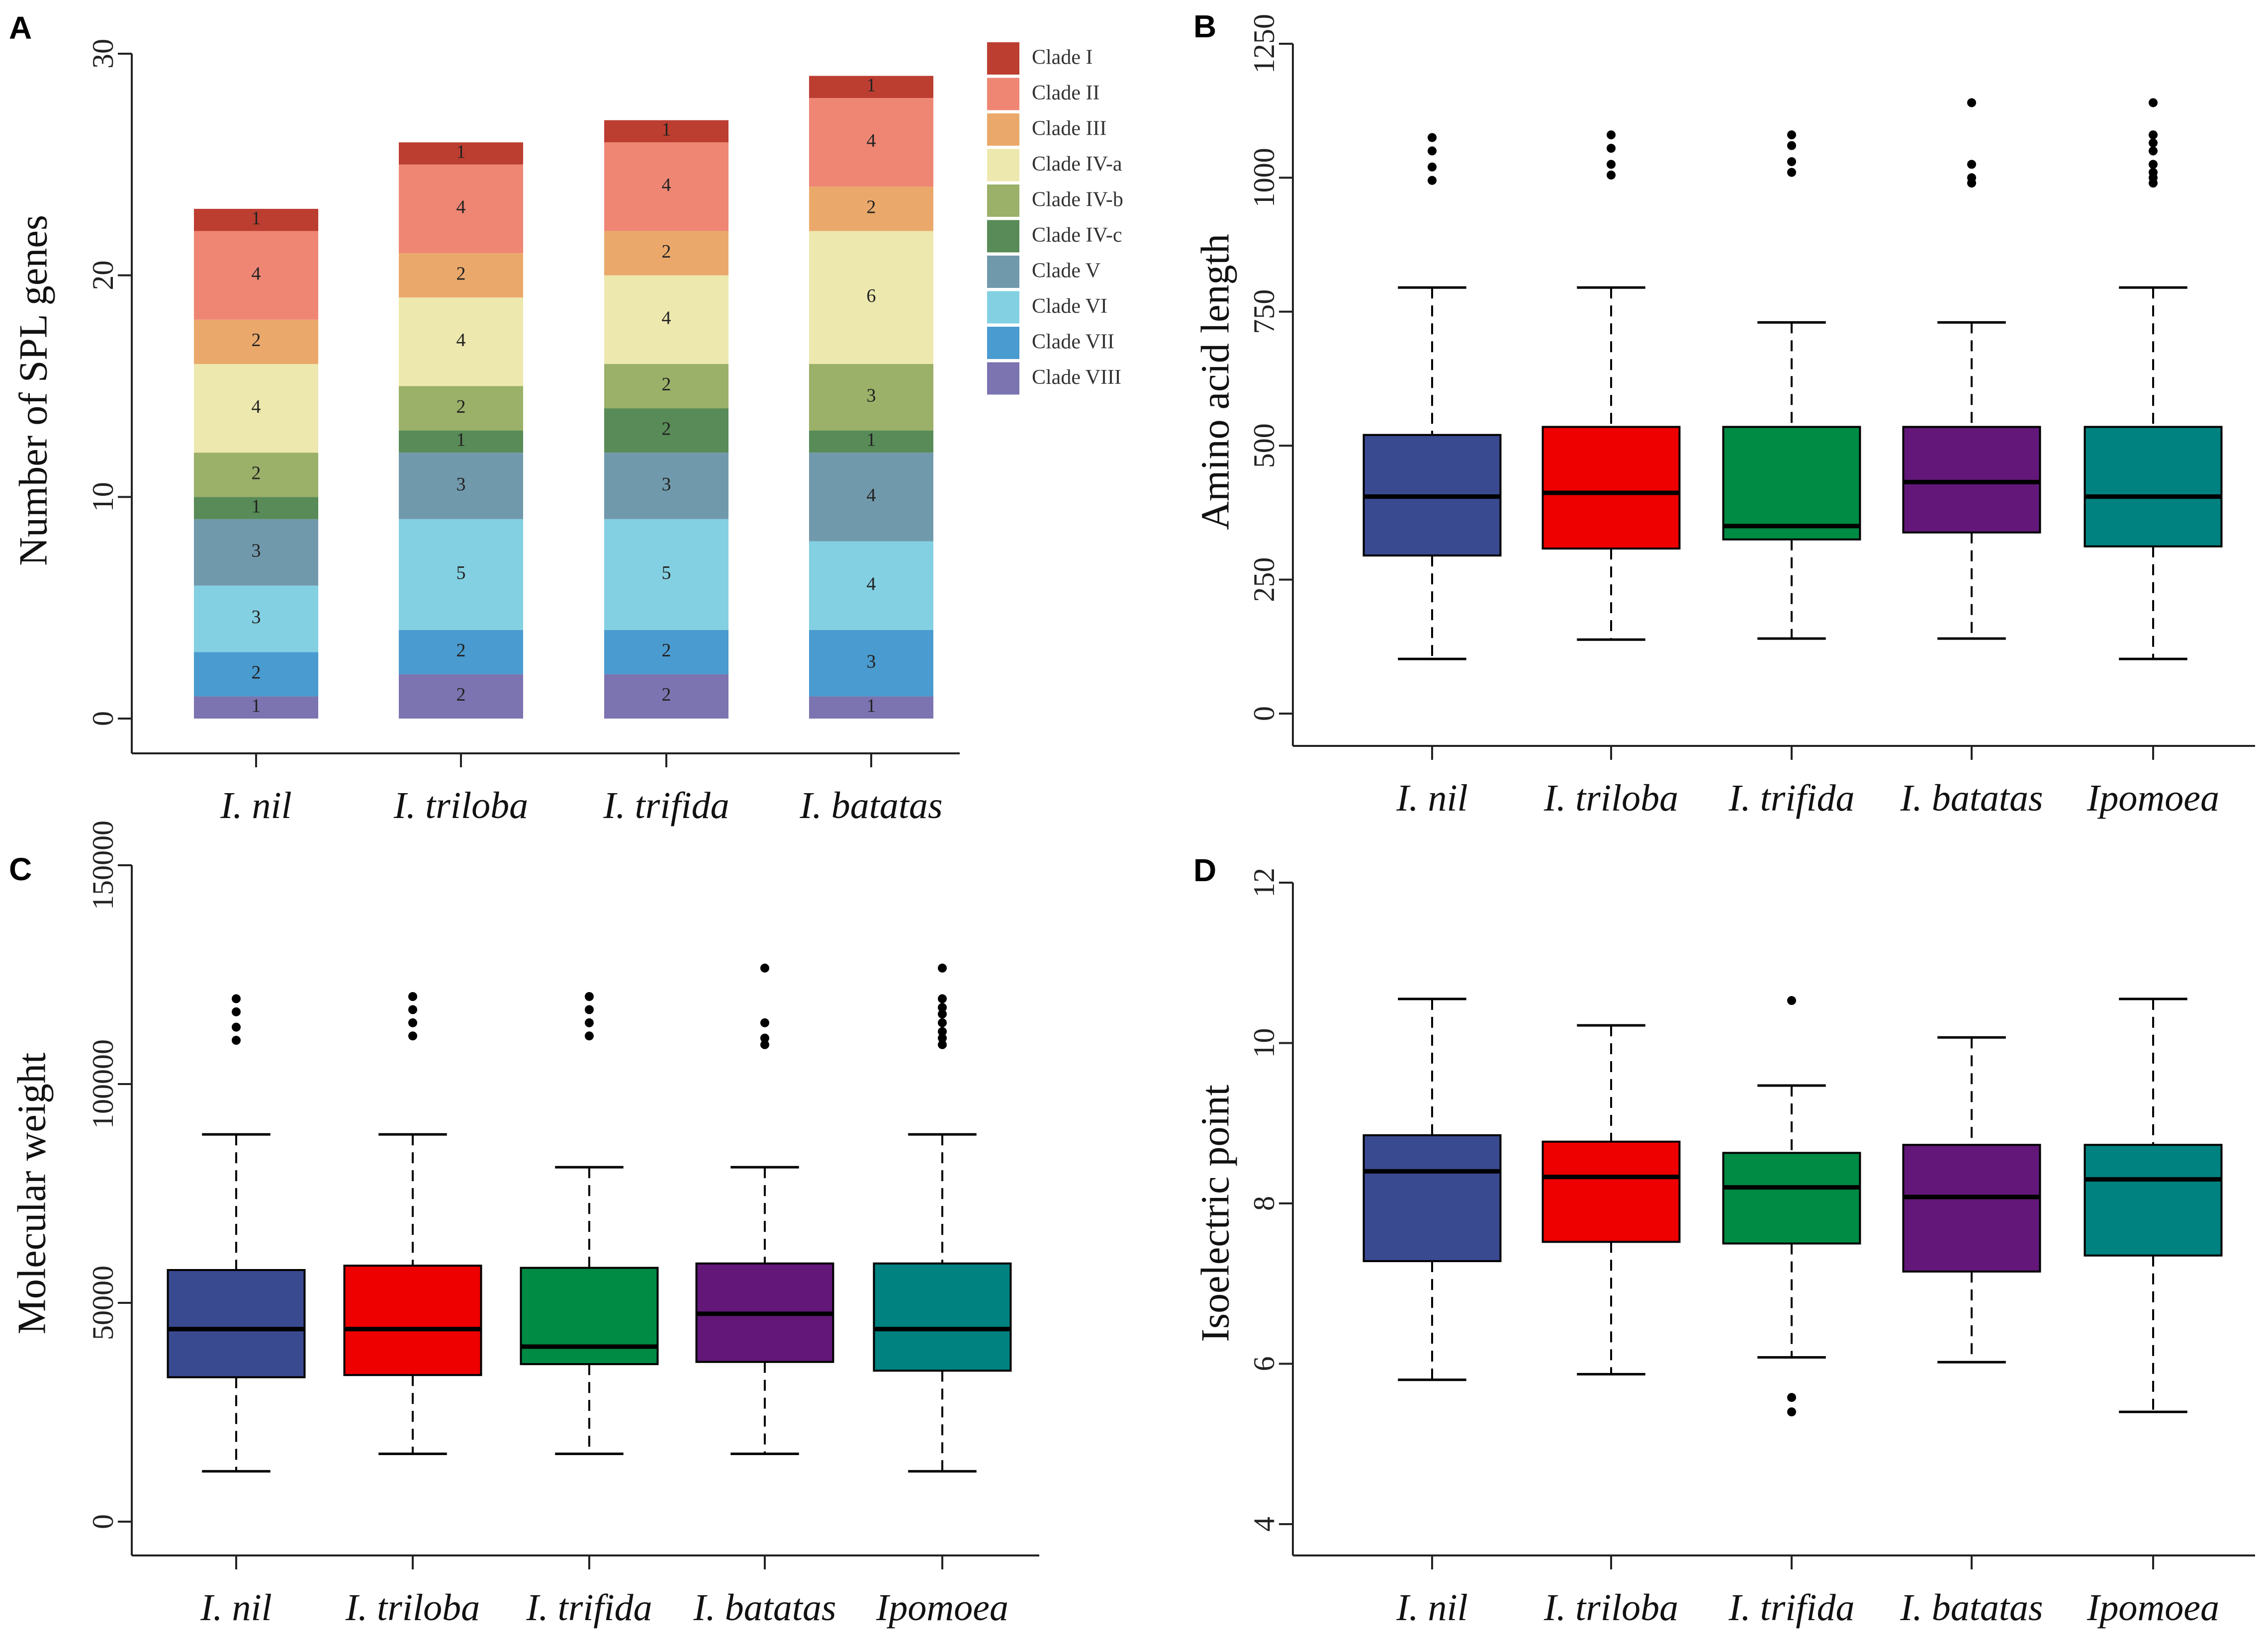 The image size is (2268, 1640). Describe the element at coordinates (236, 1608) in the screenshot. I see `x-tick-label-c: I. nil` at that location.